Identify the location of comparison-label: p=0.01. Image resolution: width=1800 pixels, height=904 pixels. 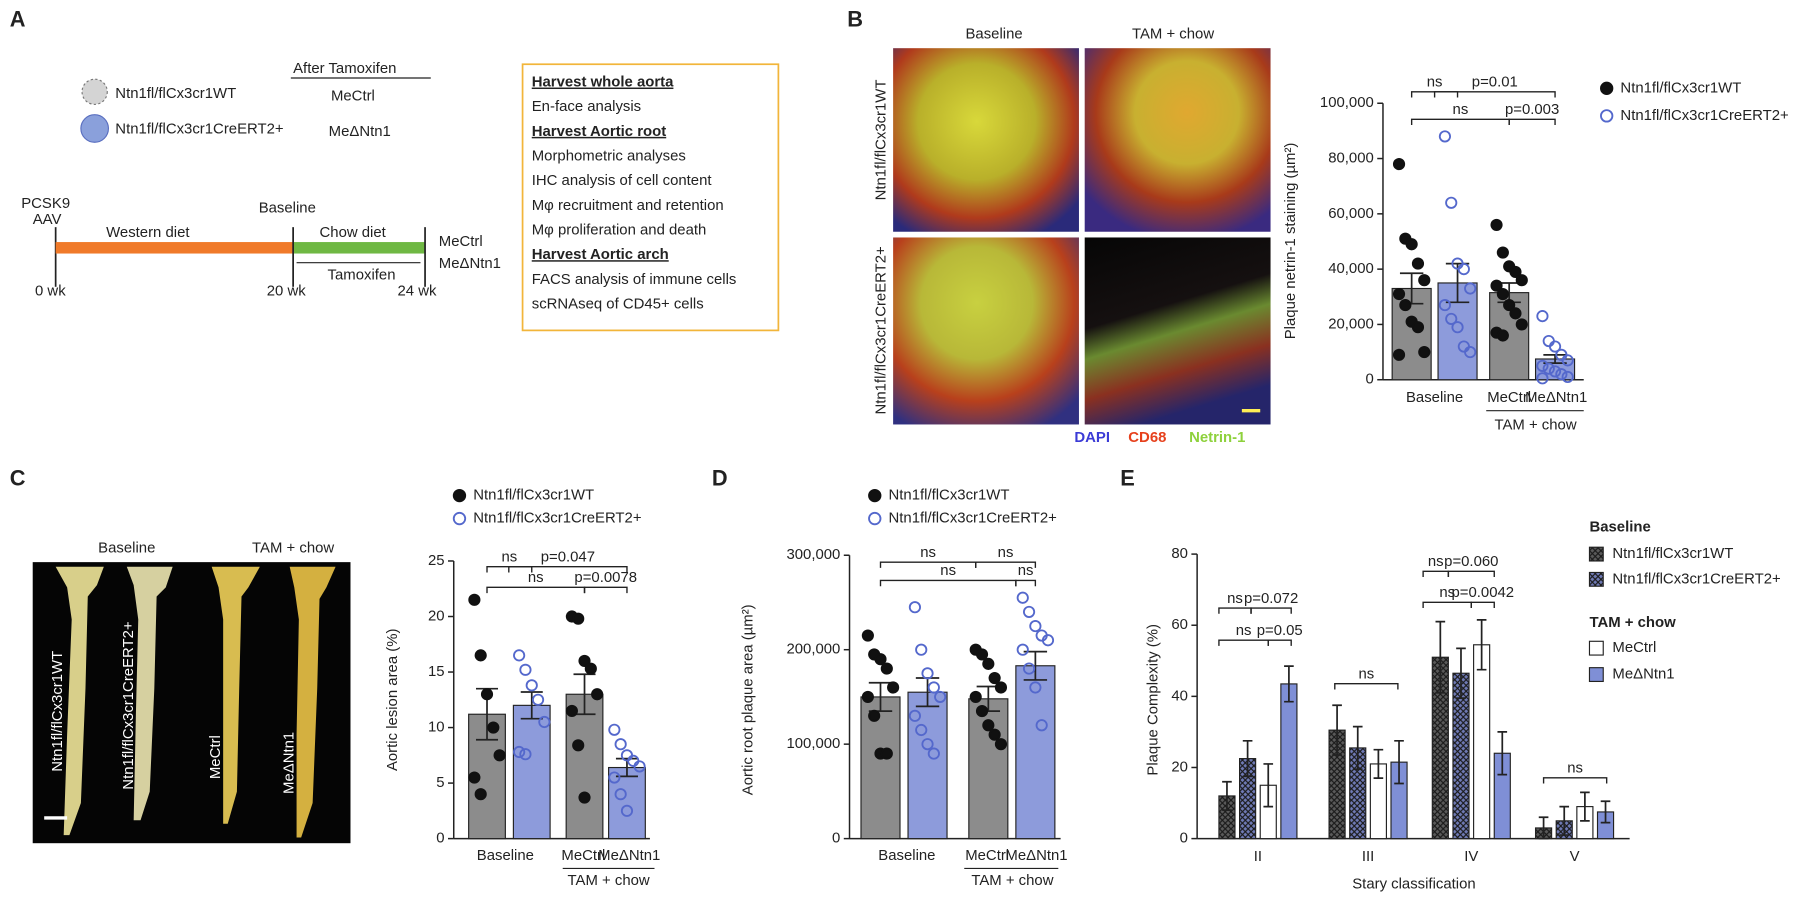
(1495, 83).